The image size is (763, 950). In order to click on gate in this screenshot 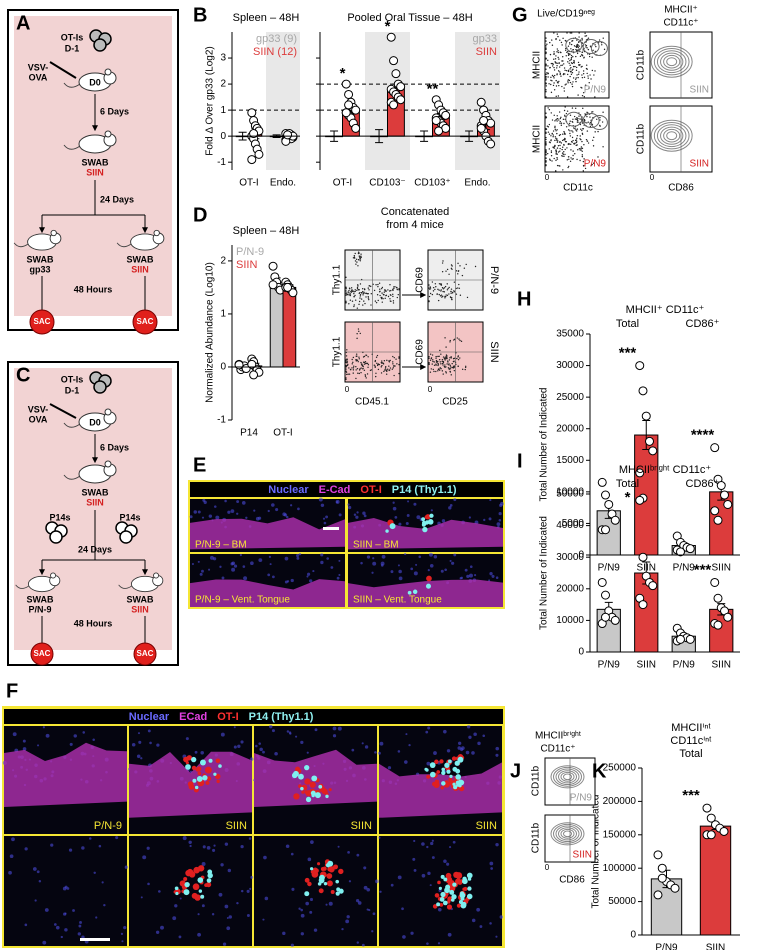, I will do `click(591, 47)`.